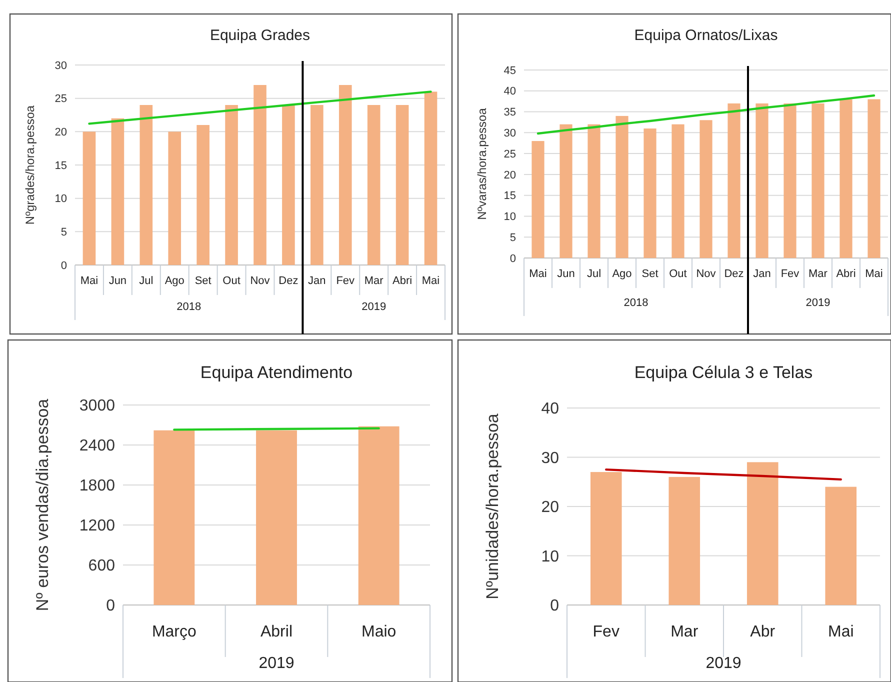  What do you see at coordinates (260, 35) in the screenshot?
I see `chart-title: Equipa Grades` at bounding box center [260, 35].